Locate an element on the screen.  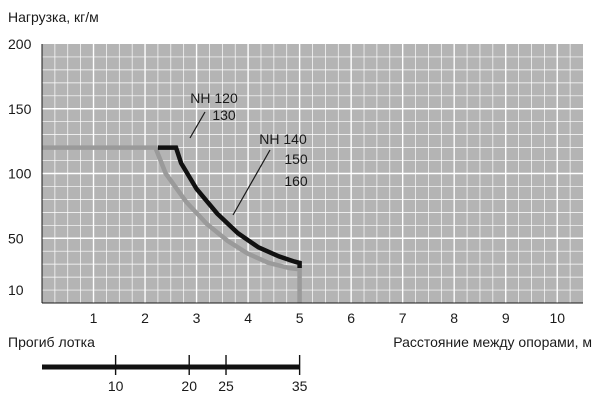
x-tick-label: 3 is located at coordinates (197, 318).